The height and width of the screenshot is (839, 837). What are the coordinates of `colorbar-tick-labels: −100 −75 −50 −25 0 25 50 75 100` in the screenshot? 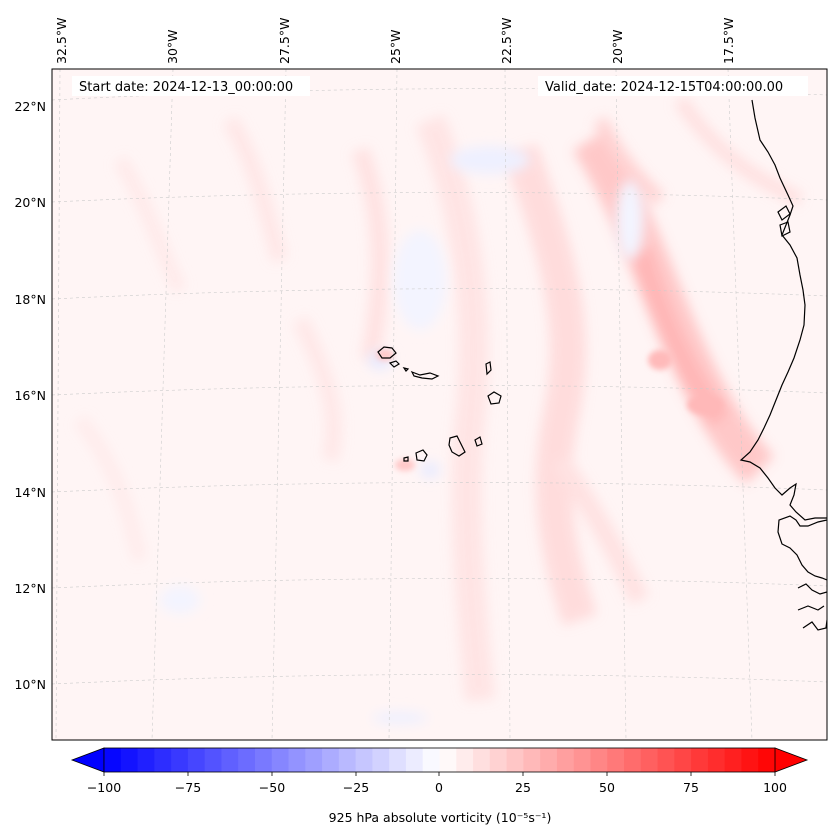 It's located at (437, 787).